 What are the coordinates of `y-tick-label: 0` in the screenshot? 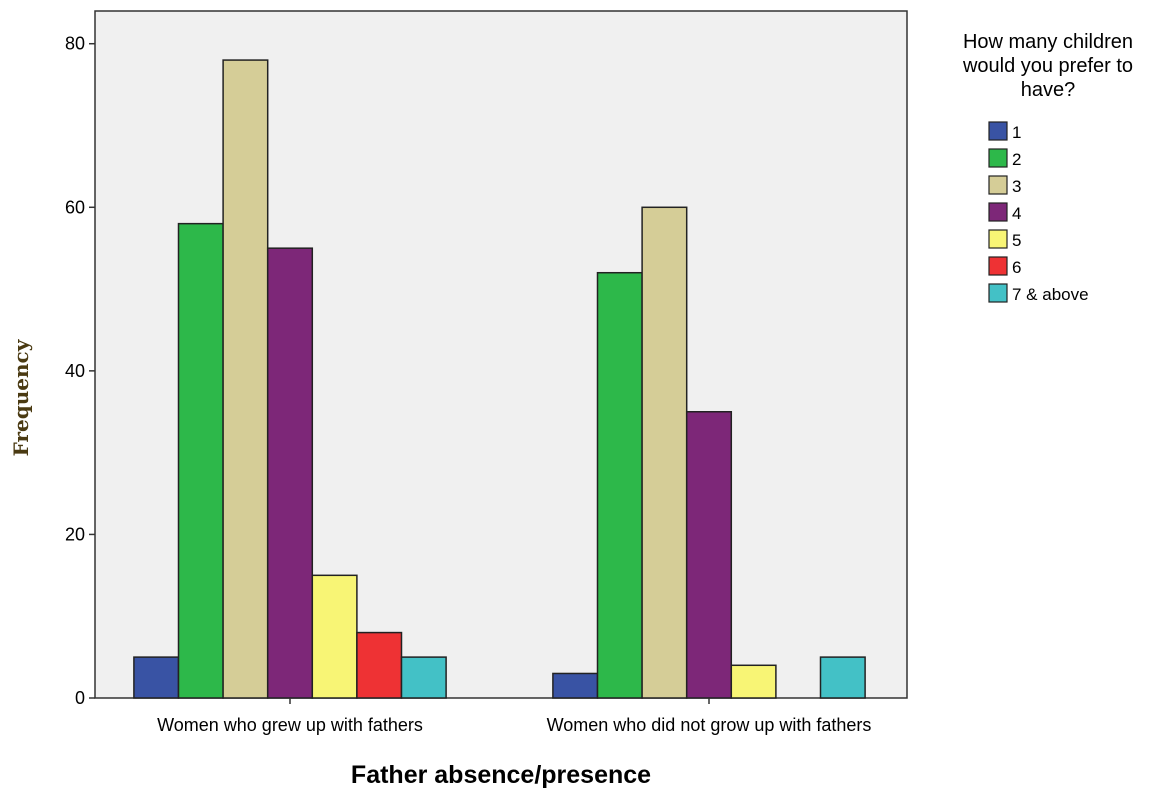 It's located at (80, 698).